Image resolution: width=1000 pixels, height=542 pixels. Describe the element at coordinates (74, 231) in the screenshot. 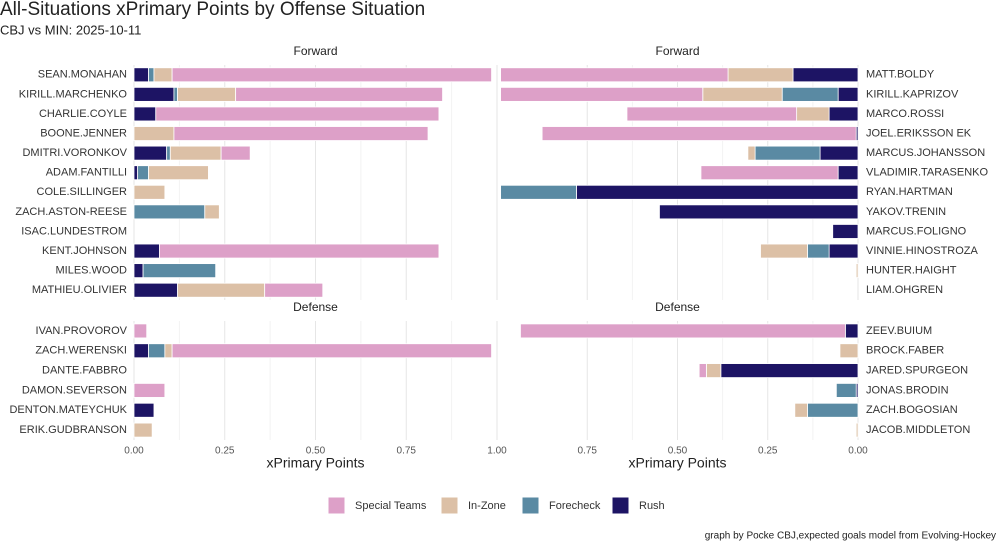

I see `y-tick-label: ISAC.LUNDESTROM` at that location.